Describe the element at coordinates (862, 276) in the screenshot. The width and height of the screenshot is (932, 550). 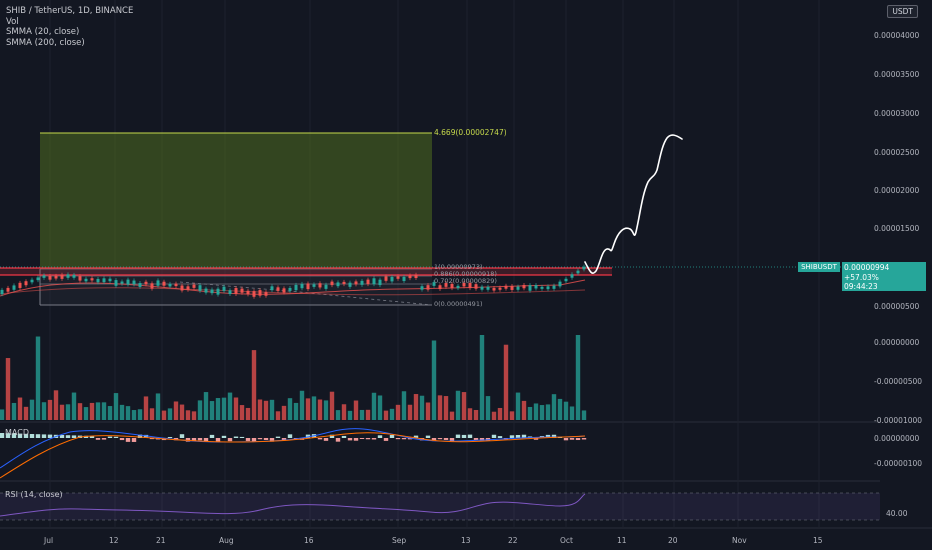
I see `current-price-tag: SHIBUSDT 0.00000994 +57.03% 09:44:23` at that location.